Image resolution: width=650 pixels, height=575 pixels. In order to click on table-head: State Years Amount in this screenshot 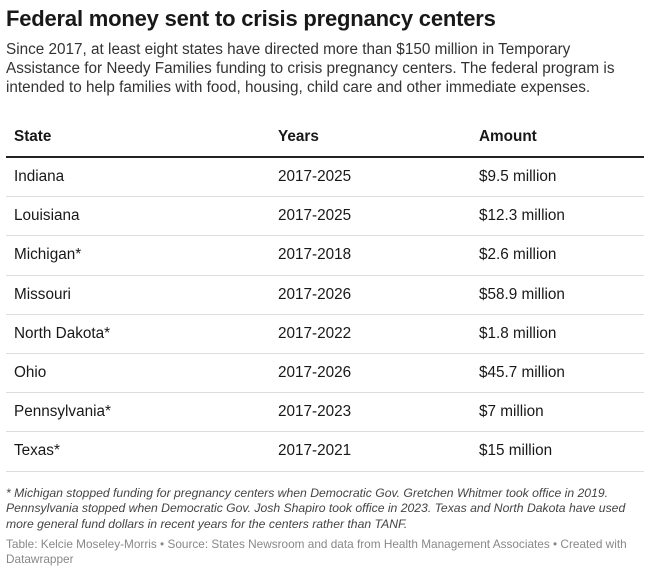, I will do `click(325, 138)`.